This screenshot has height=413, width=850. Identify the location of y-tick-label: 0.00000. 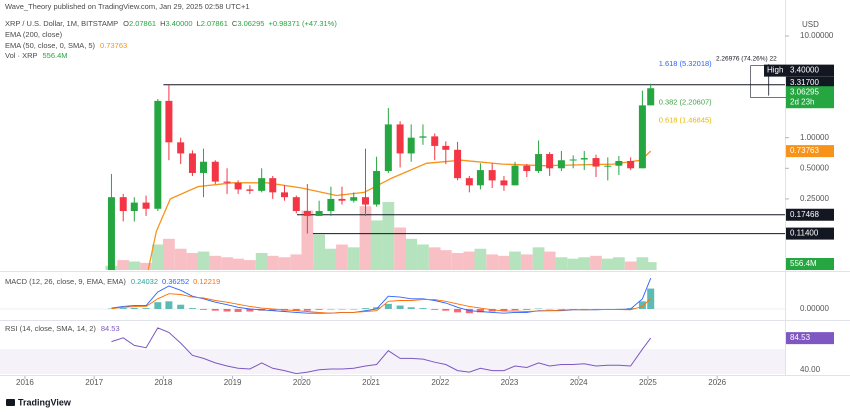
(814, 308).